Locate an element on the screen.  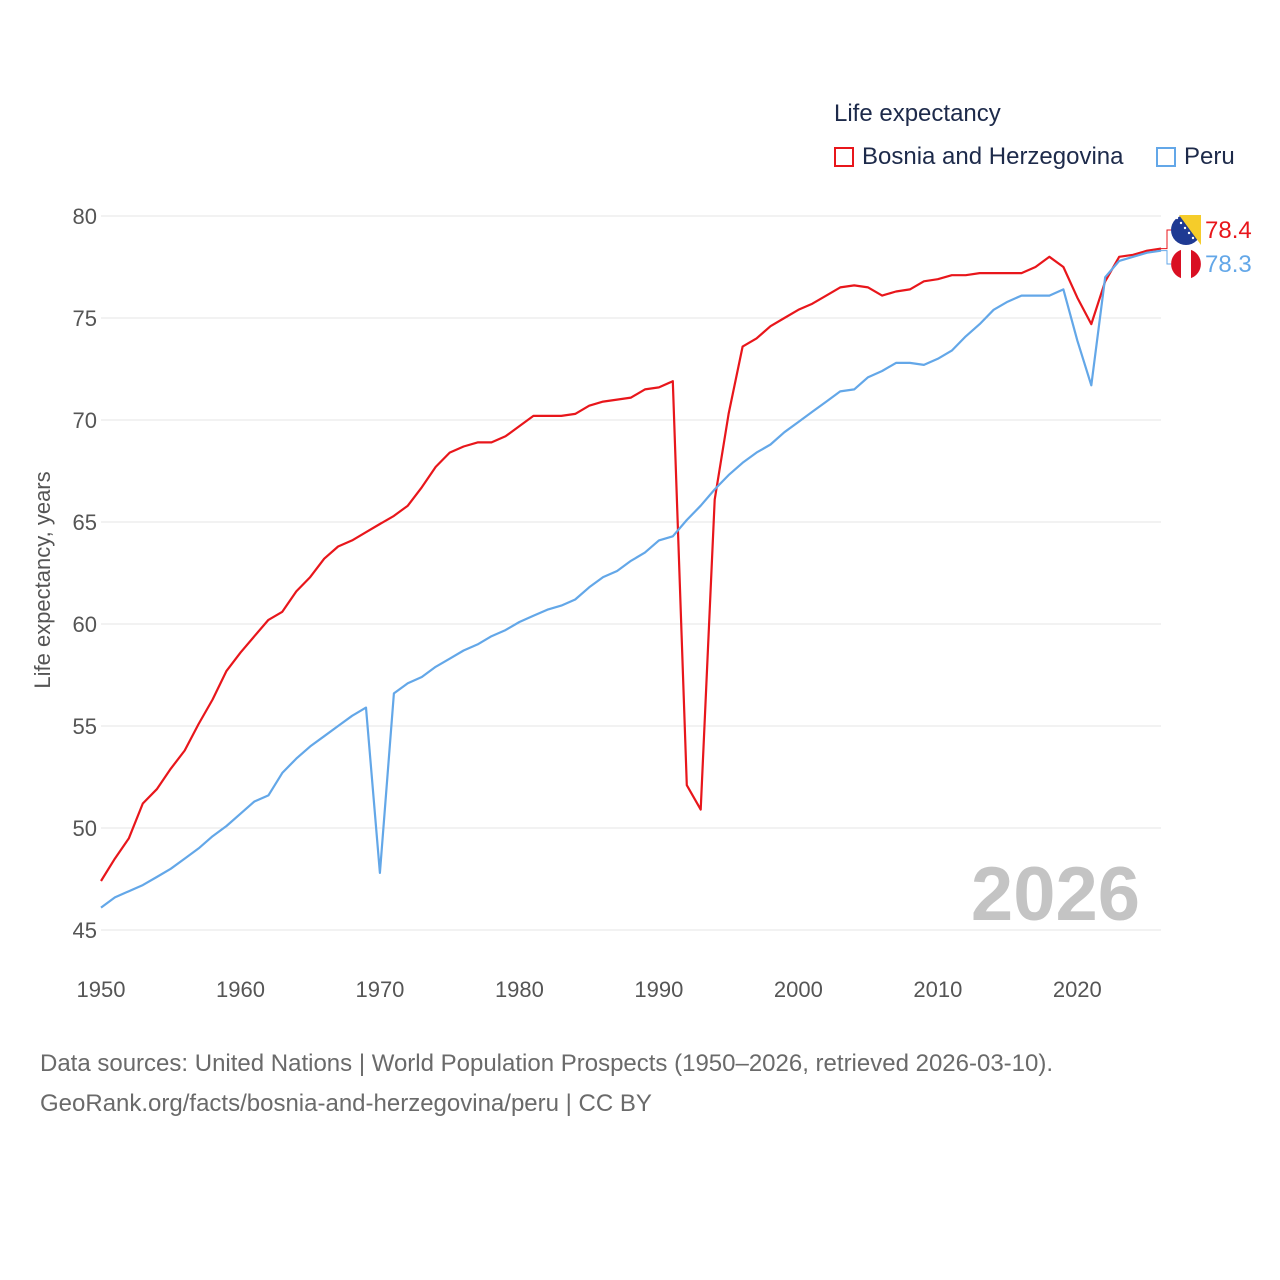
x-tick-label: 1970 is located at coordinates (379, 989).